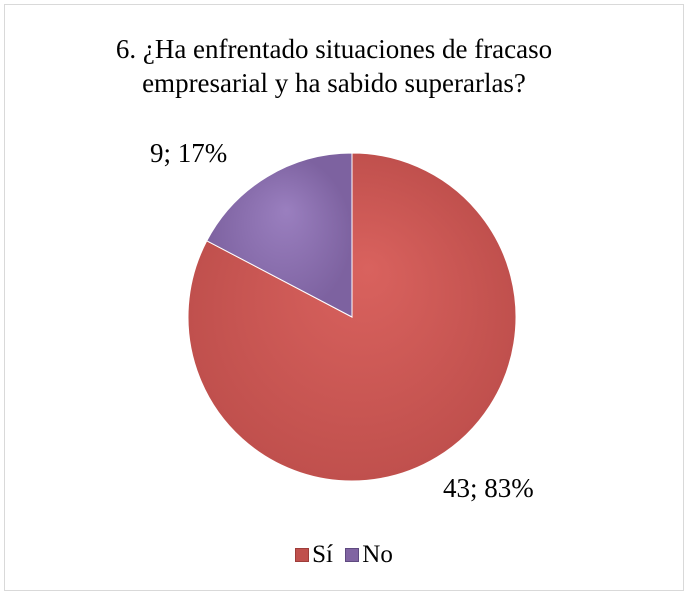  Describe the element at coordinates (344, 555) in the screenshot. I see `chart-legend: Sí No` at that location.